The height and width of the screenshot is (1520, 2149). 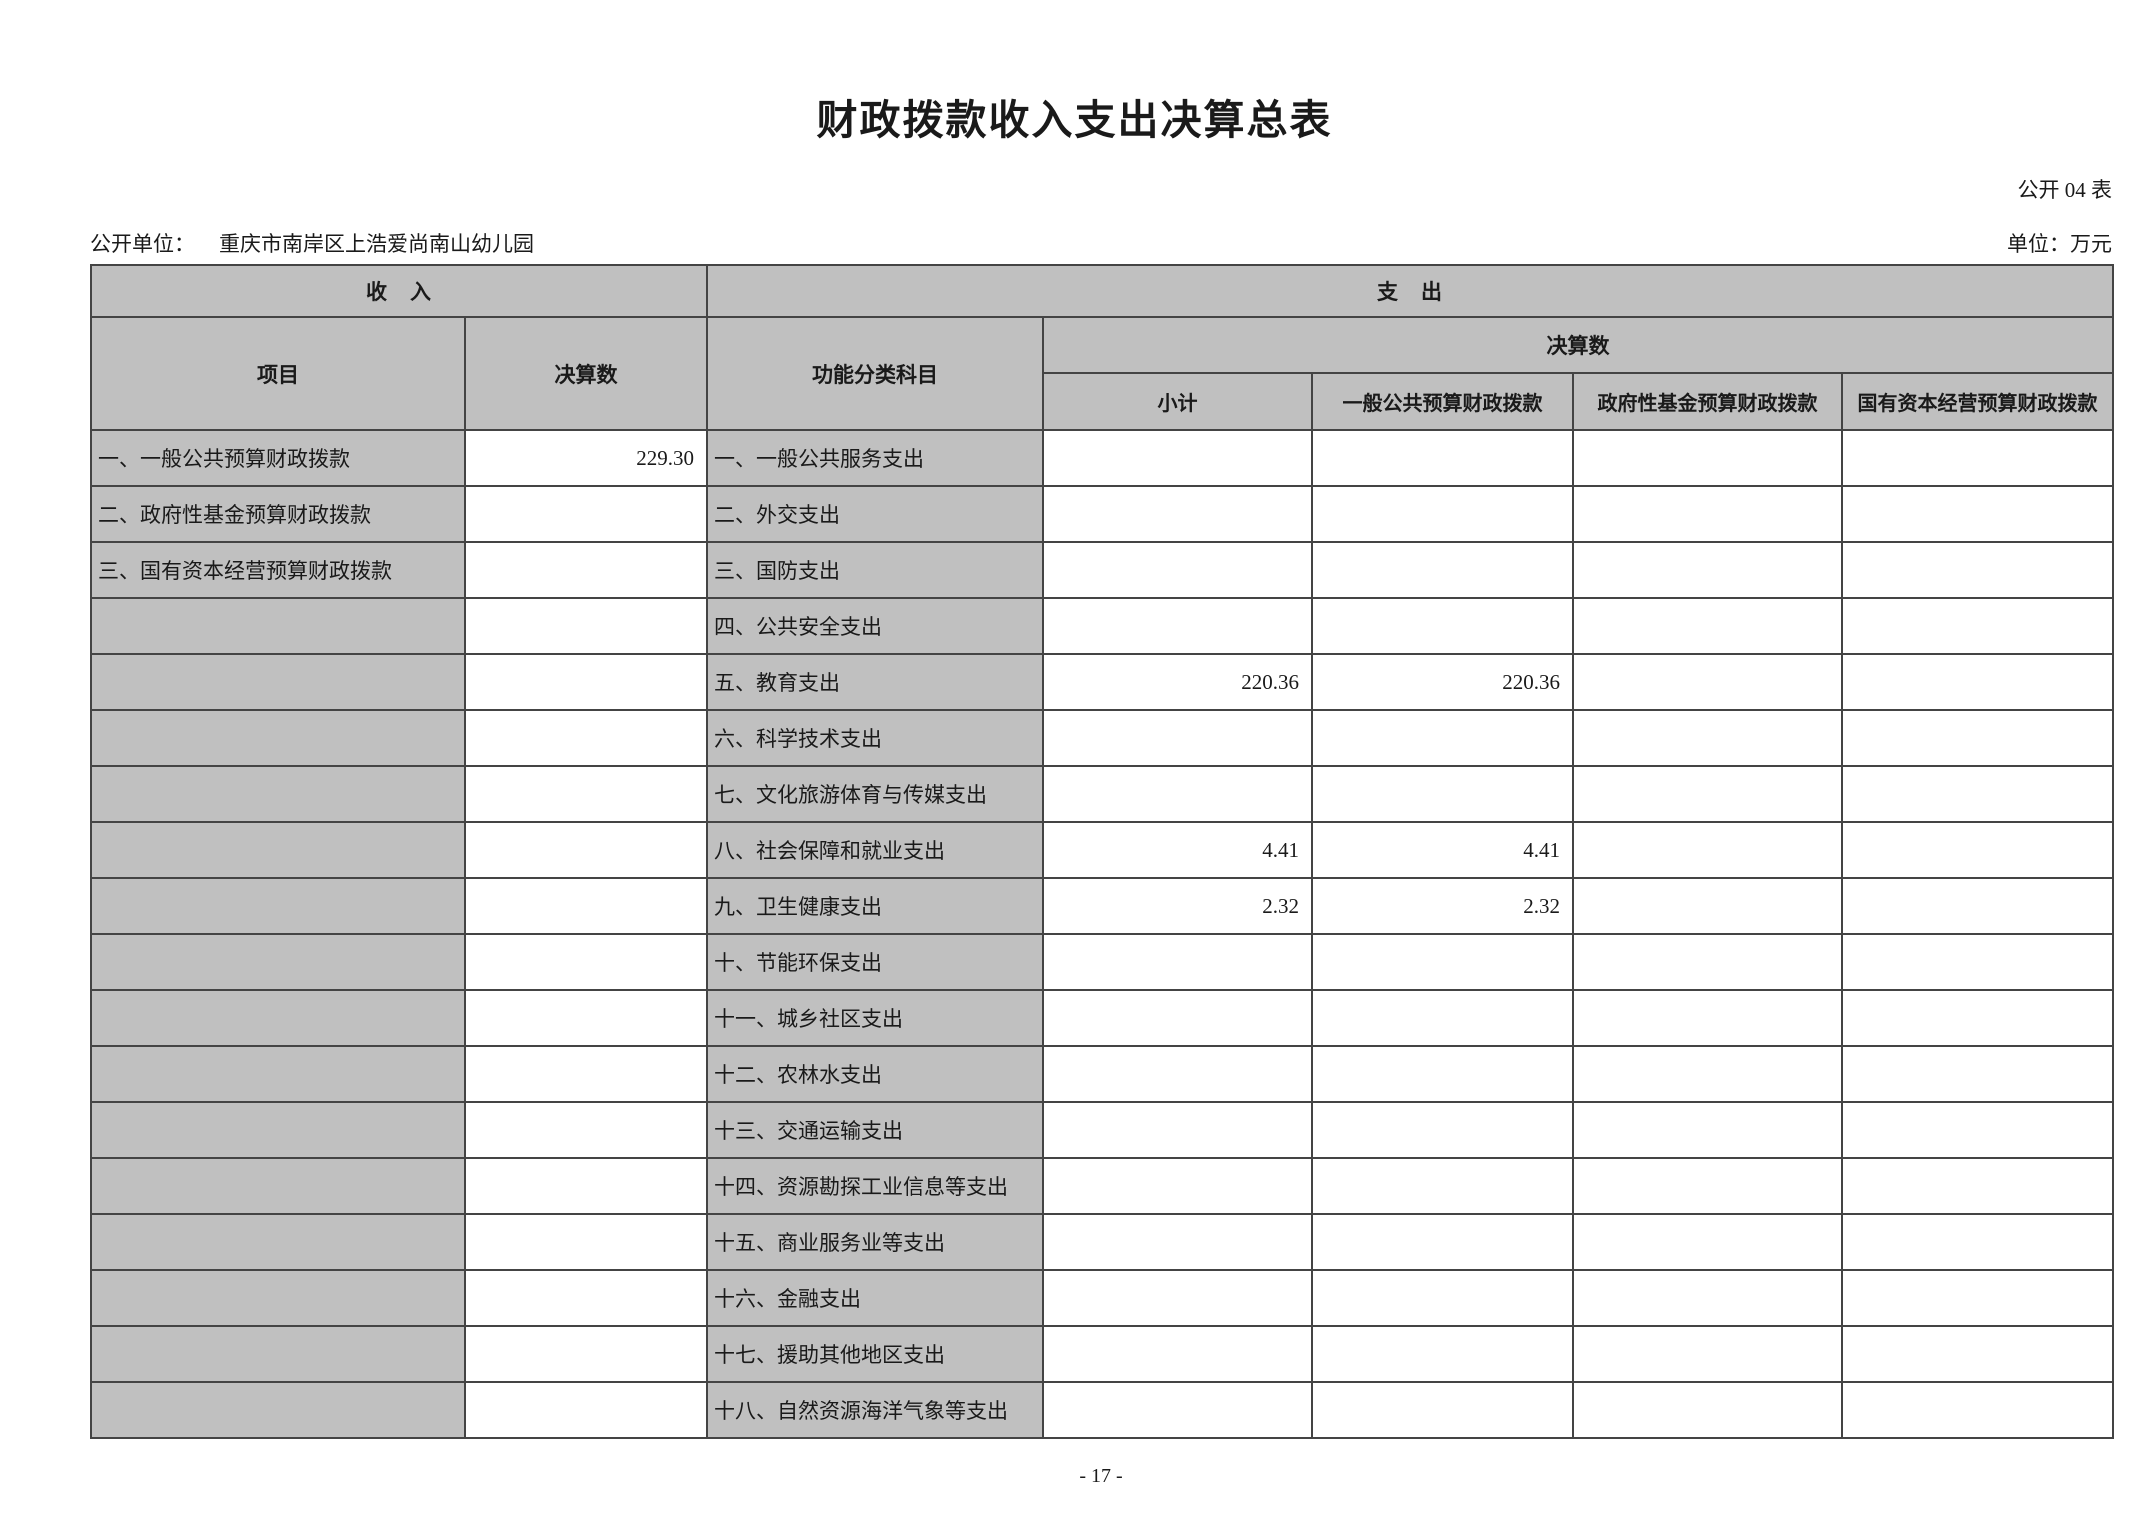 I want to click on expense-item-cell: 十、节能环保支出, so click(x=875, y=962).